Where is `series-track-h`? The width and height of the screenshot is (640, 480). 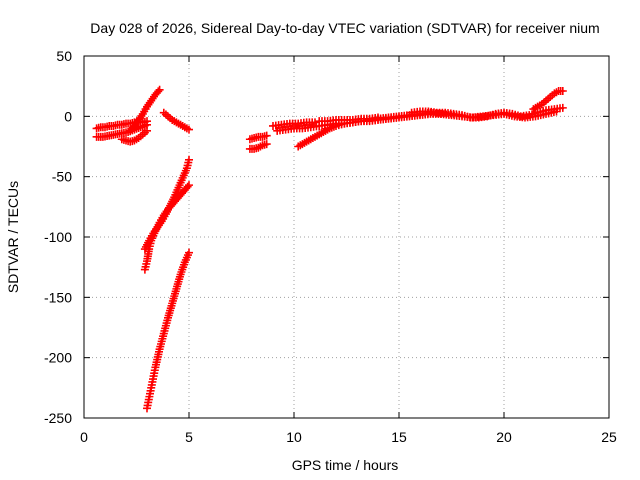 series-track-h is located at coordinates (168, 330).